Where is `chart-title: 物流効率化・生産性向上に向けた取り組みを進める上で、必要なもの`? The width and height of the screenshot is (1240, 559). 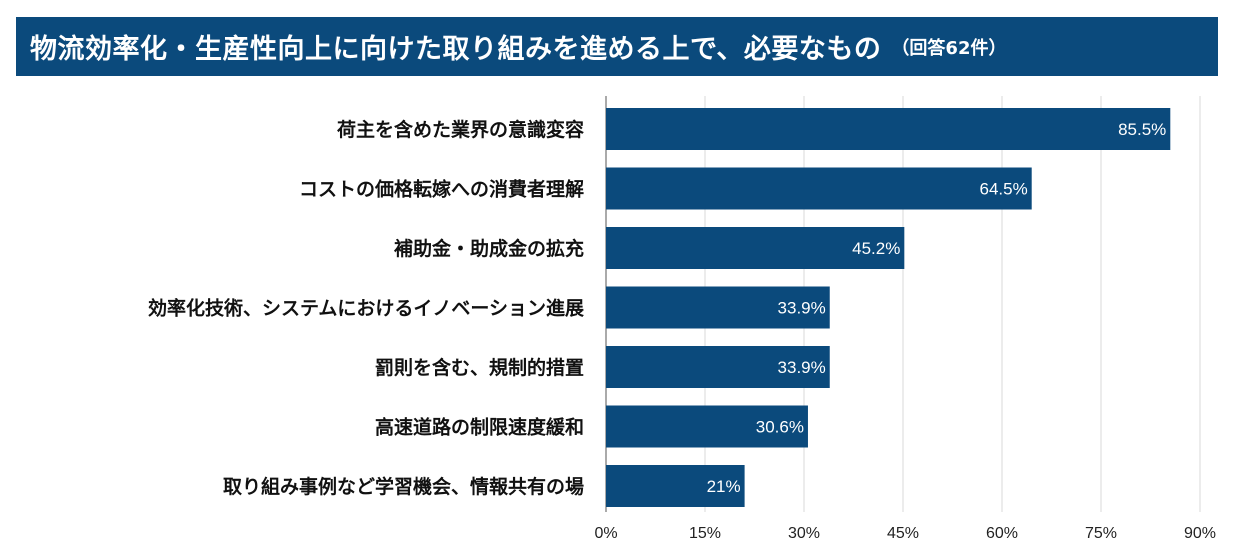 chart-title: 物流効率化・生産性向上に向けた取り組みを進める上で、必要なもの is located at coordinates (456, 49).